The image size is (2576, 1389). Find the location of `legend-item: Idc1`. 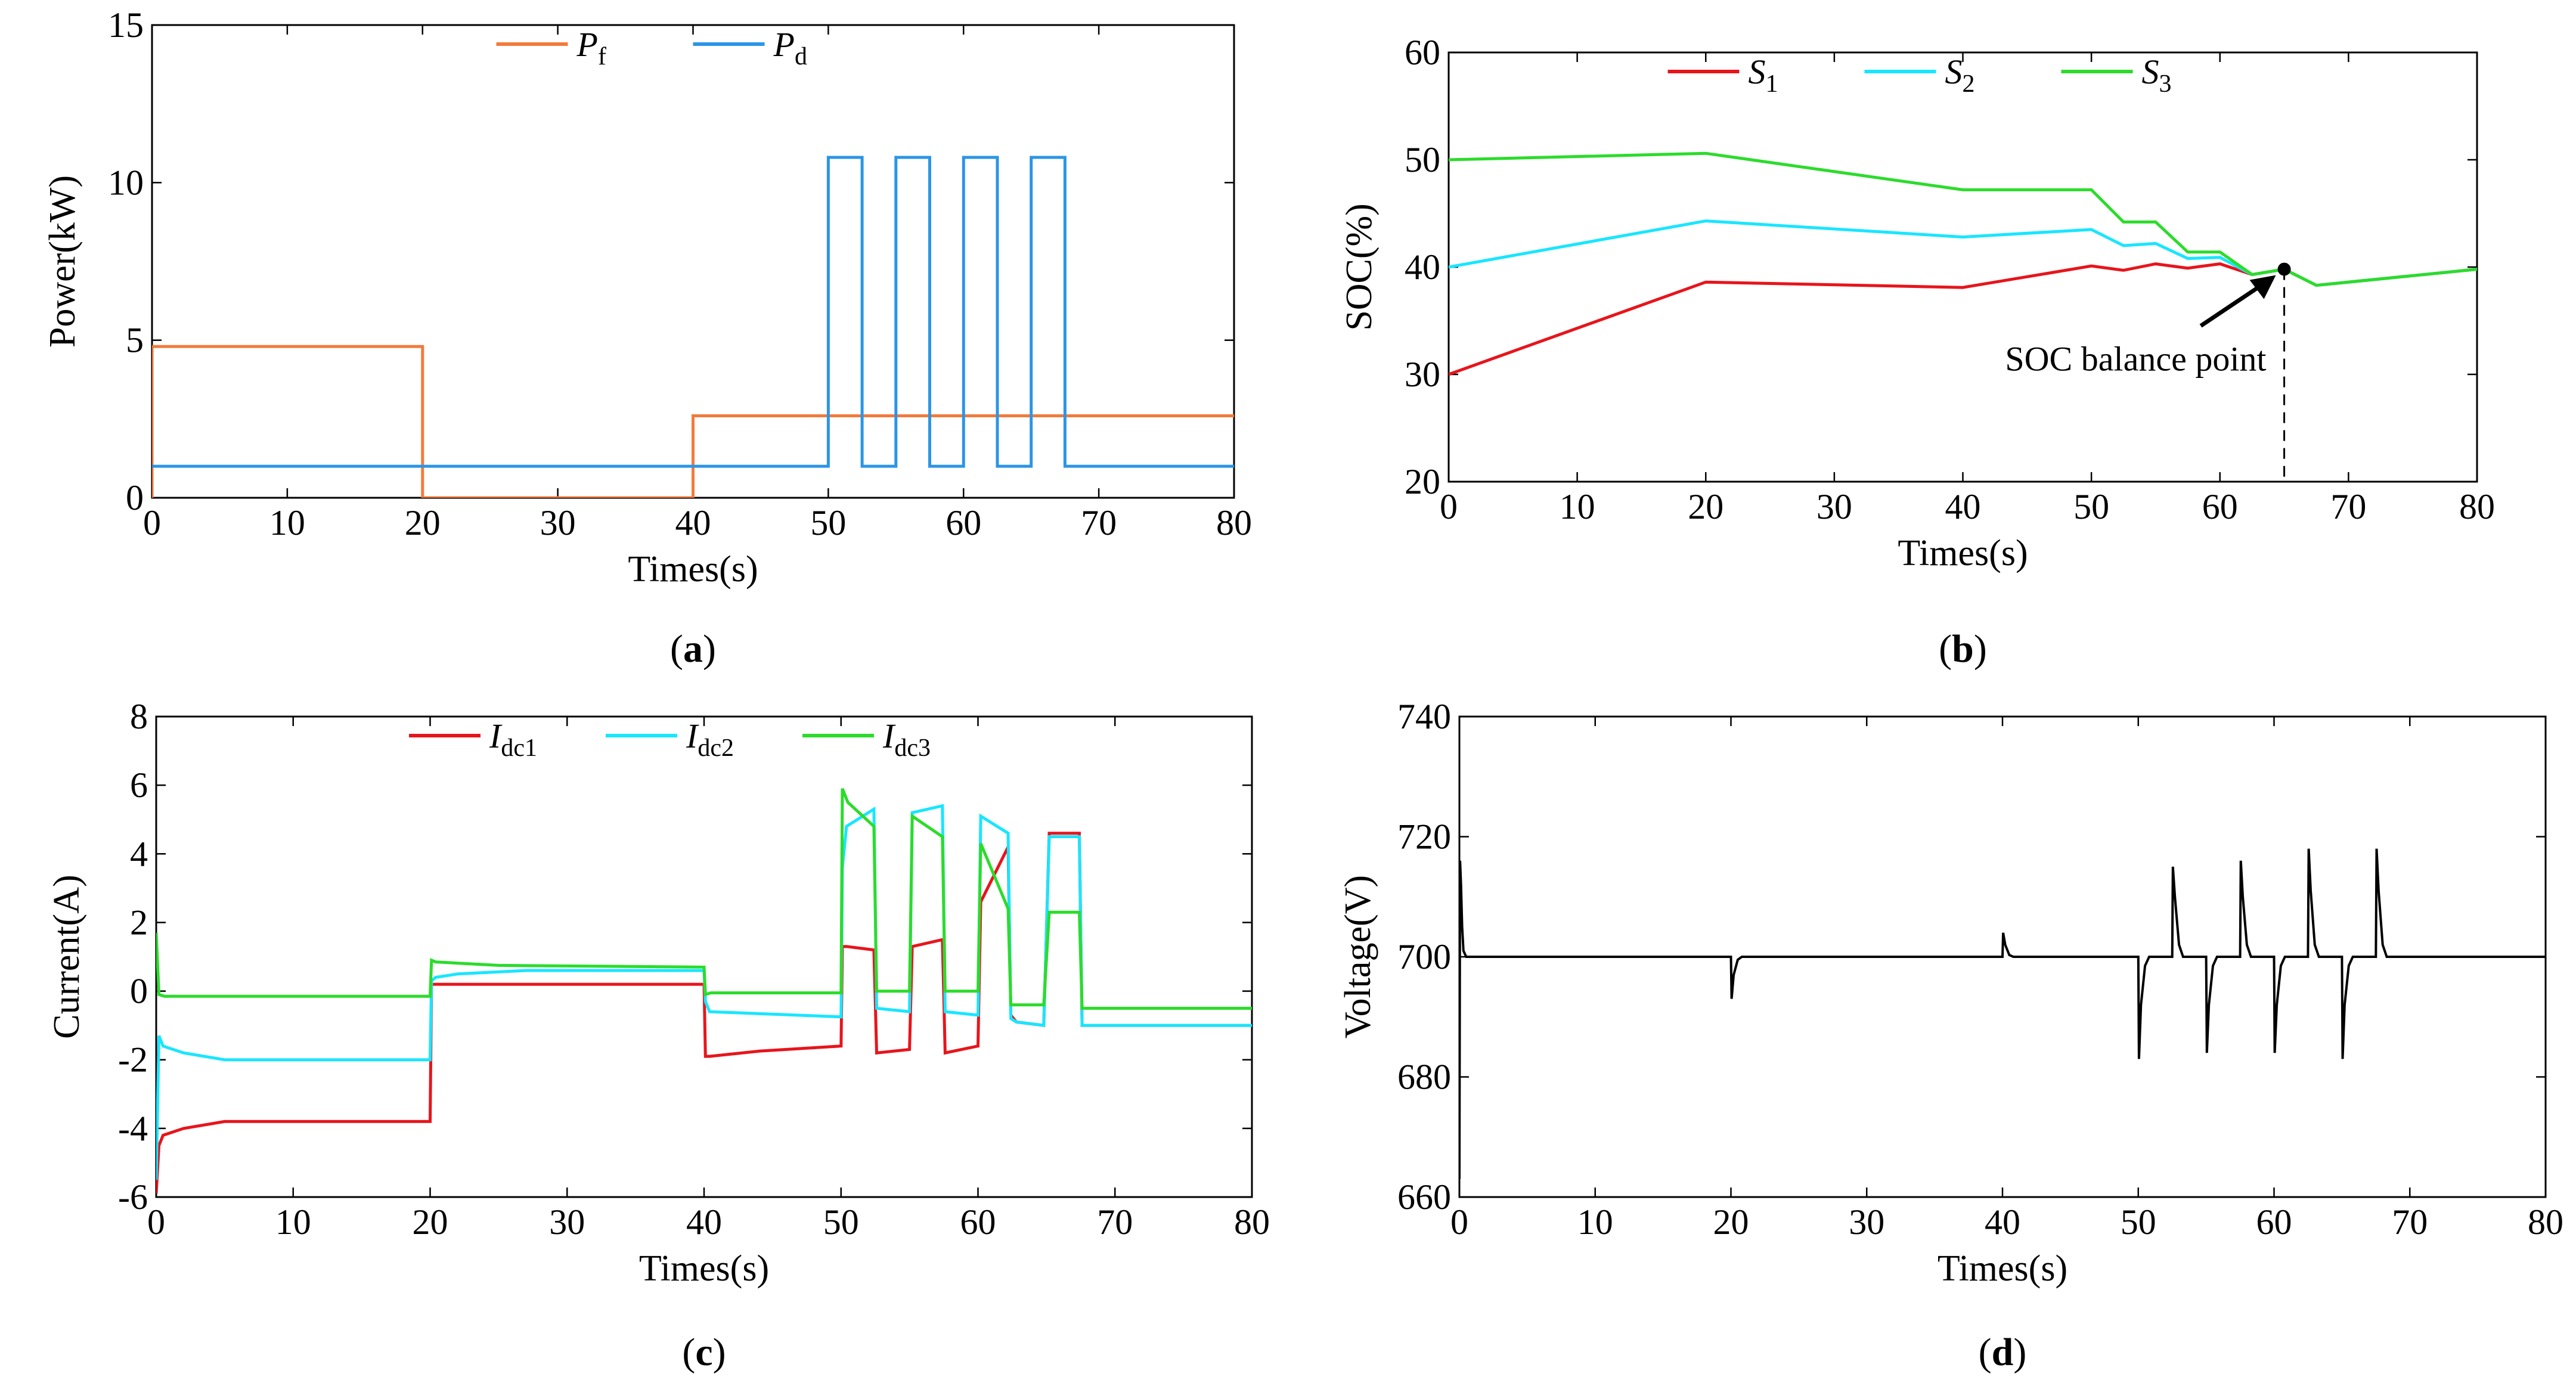

legend-item: Idc1 is located at coordinates (473, 740).